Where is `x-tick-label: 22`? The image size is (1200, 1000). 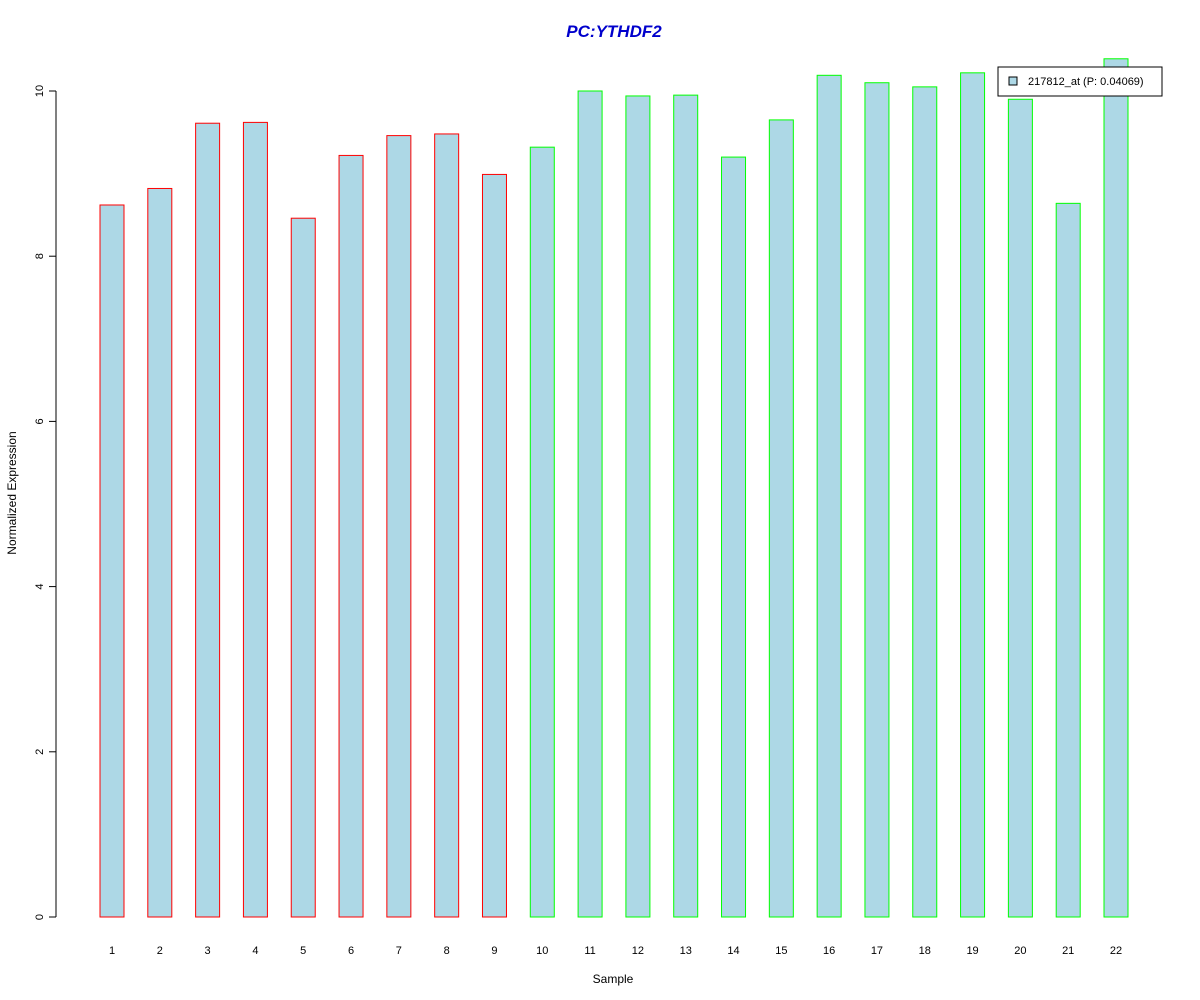 x-tick-label: 22 is located at coordinates (1116, 951).